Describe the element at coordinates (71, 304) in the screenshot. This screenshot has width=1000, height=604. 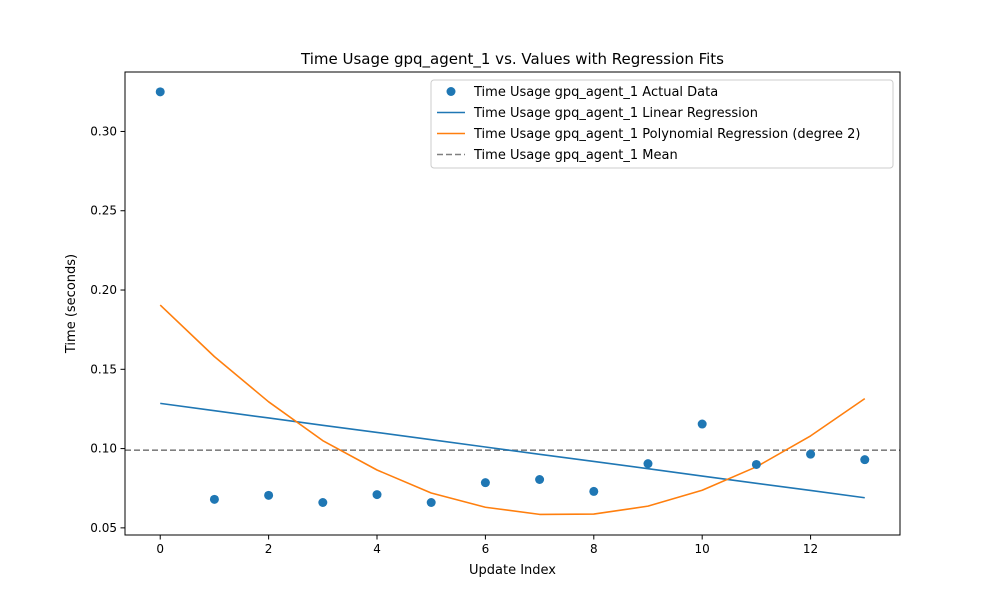
I see `y-axis-label: Time (seconds)` at that location.